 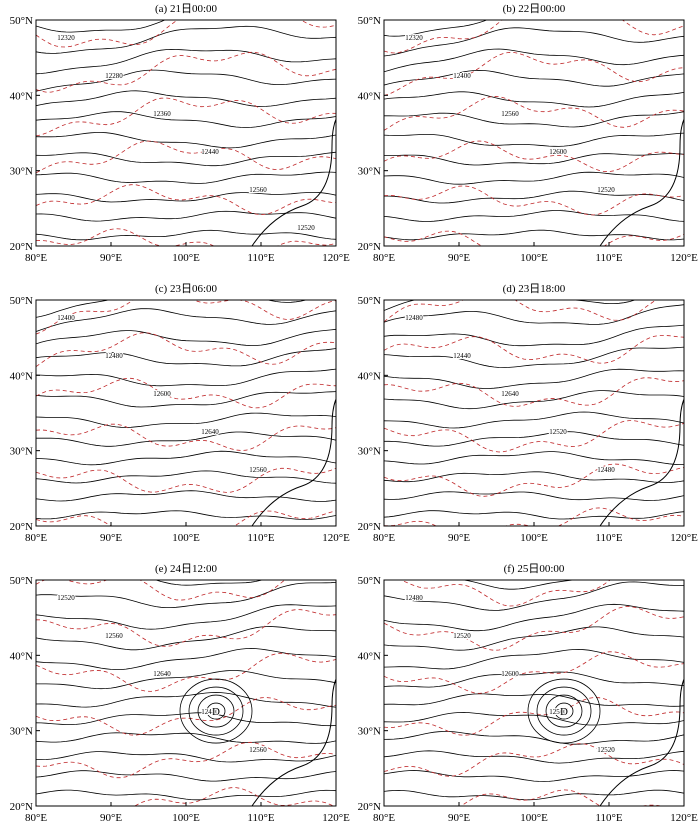 I want to click on contour-label: 12280, so click(x=114, y=76).